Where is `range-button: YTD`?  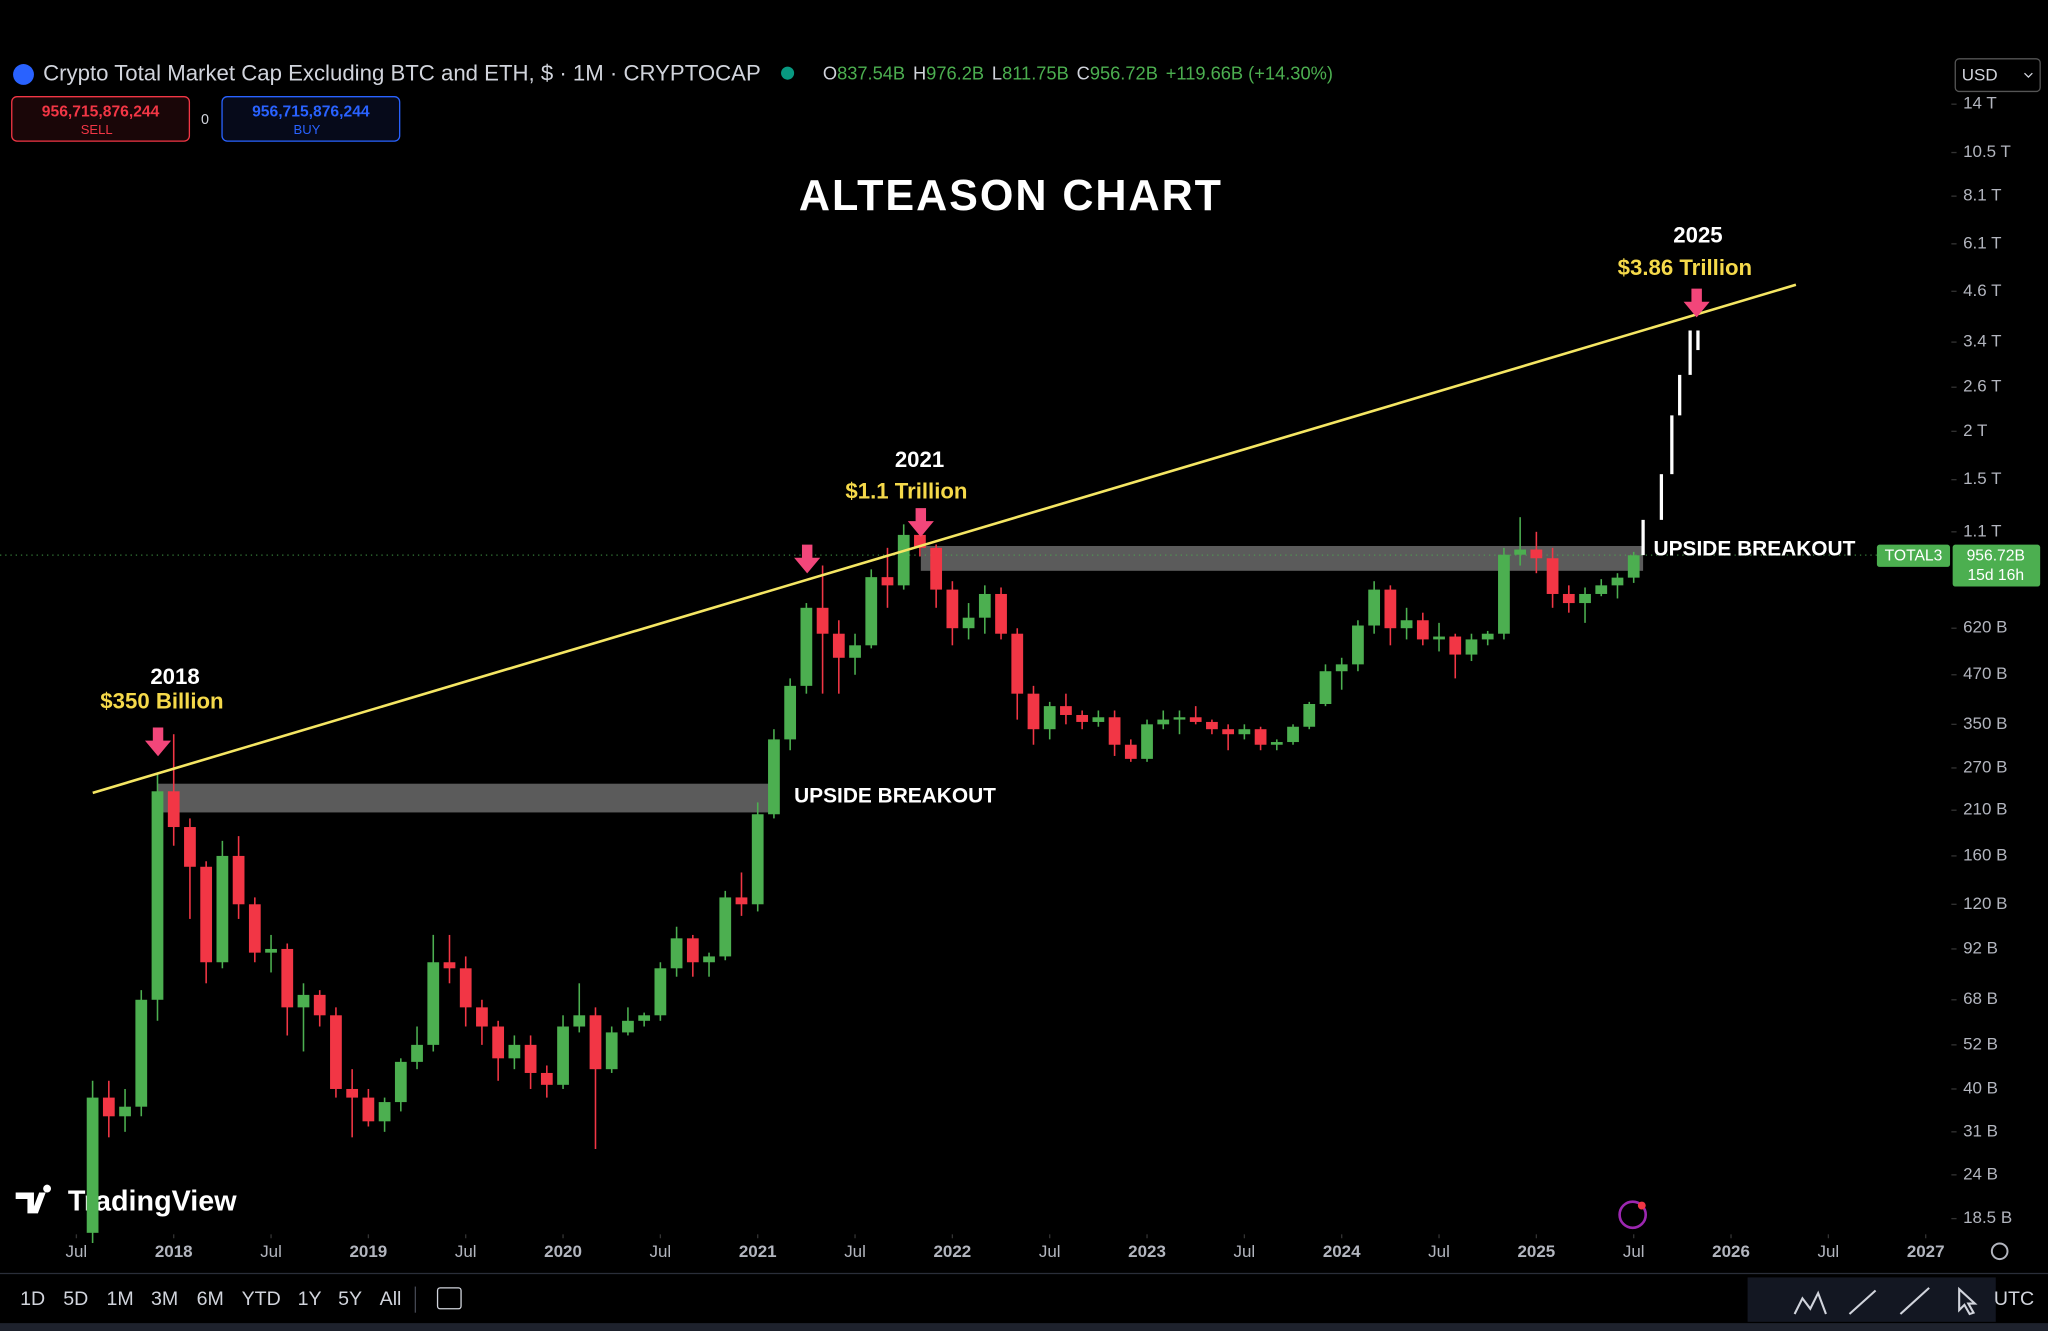
range-button: YTD is located at coordinates (261, 1299).